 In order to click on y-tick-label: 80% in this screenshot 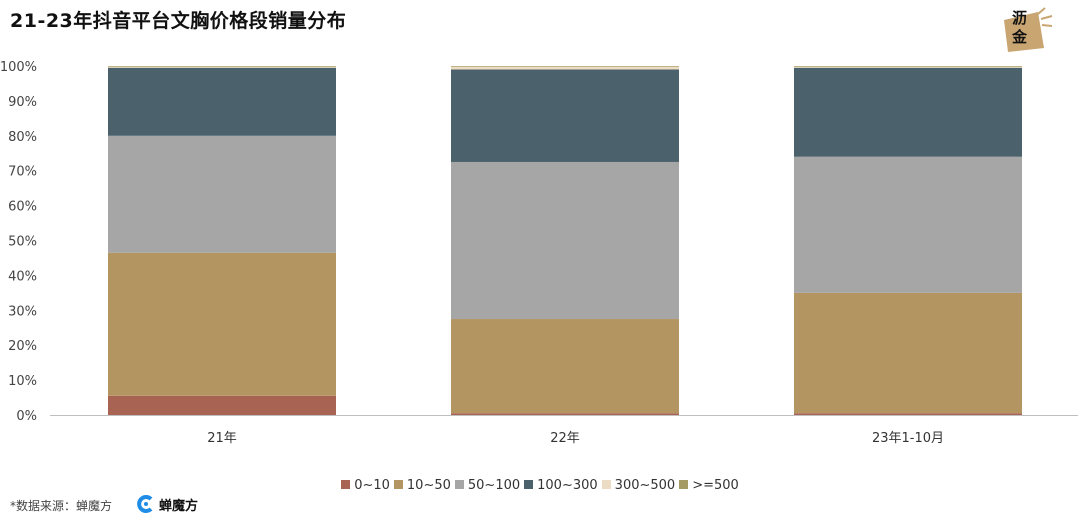, I will do `click(22, 137)`.